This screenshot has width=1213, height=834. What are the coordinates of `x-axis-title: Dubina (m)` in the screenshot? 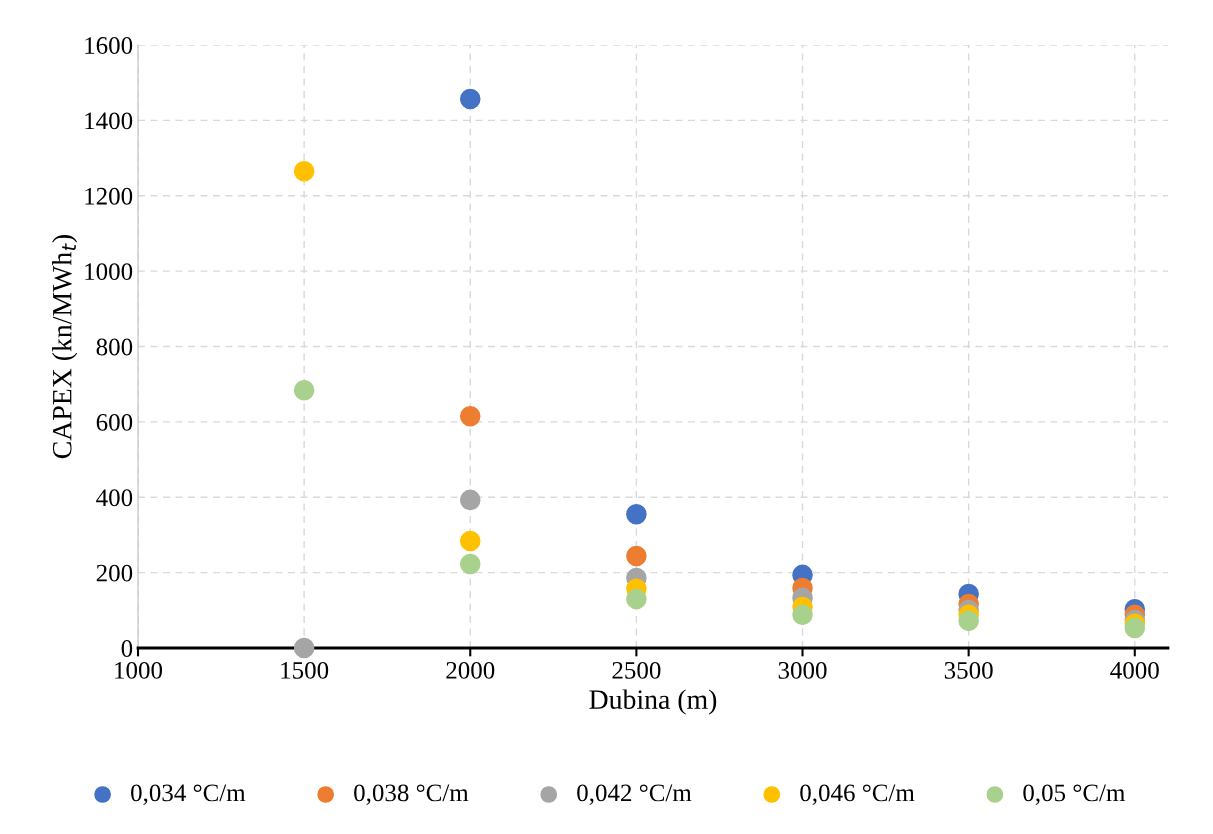 It's located at (653, 702).